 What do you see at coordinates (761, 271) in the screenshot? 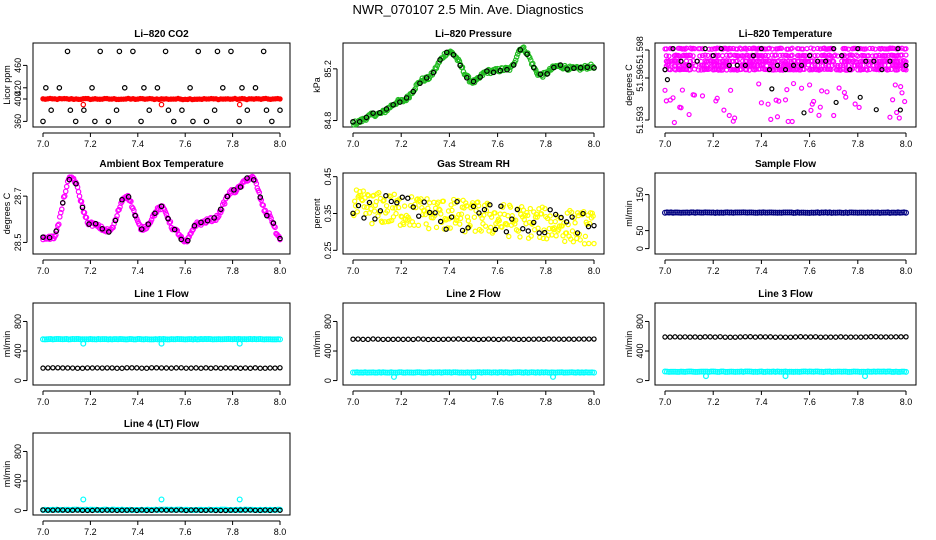
I see `x-tick-label: 7.4` at bounding box center [761, 271].